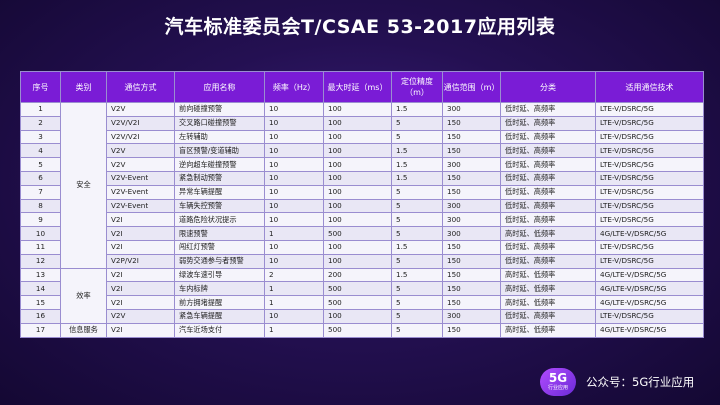  What do you see at coordinates (40, 220) in the screenshot?
I see `cell-index: 9` at bounding box center [40, 220].